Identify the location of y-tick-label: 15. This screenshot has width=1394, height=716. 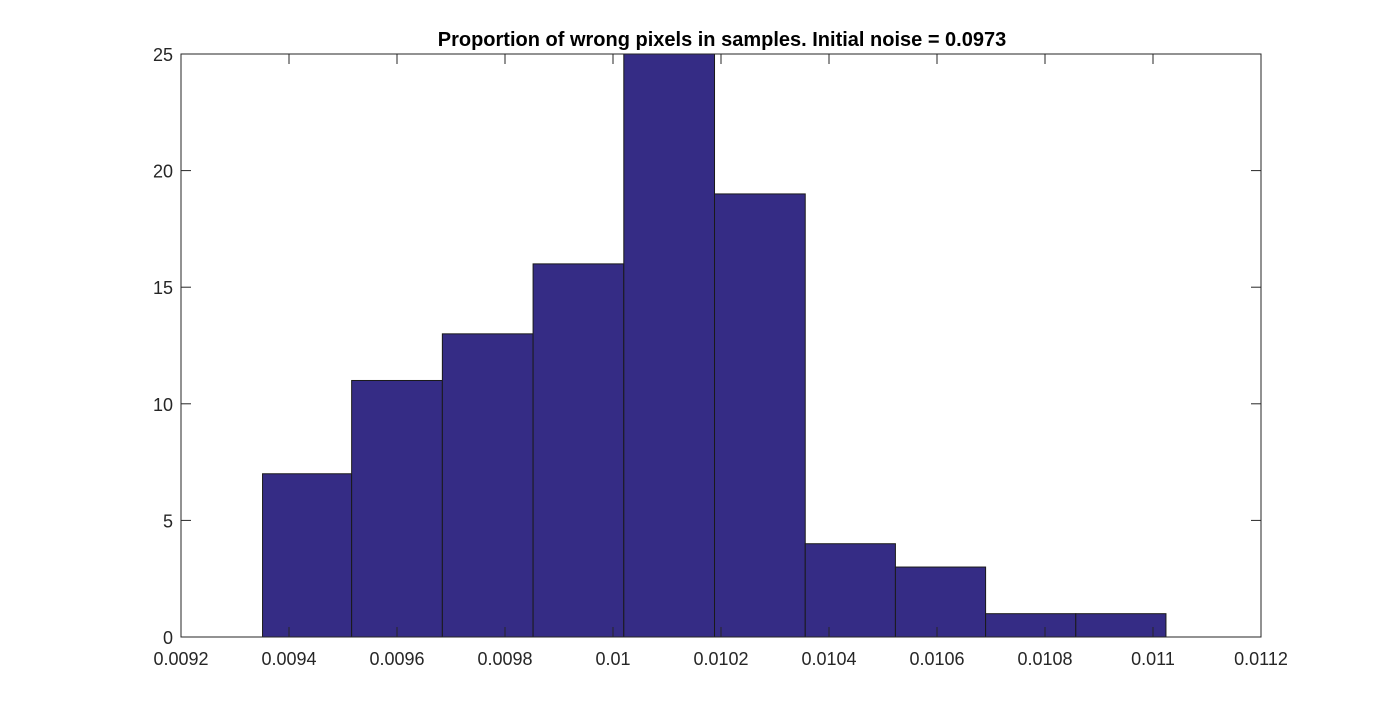
(163, 288).